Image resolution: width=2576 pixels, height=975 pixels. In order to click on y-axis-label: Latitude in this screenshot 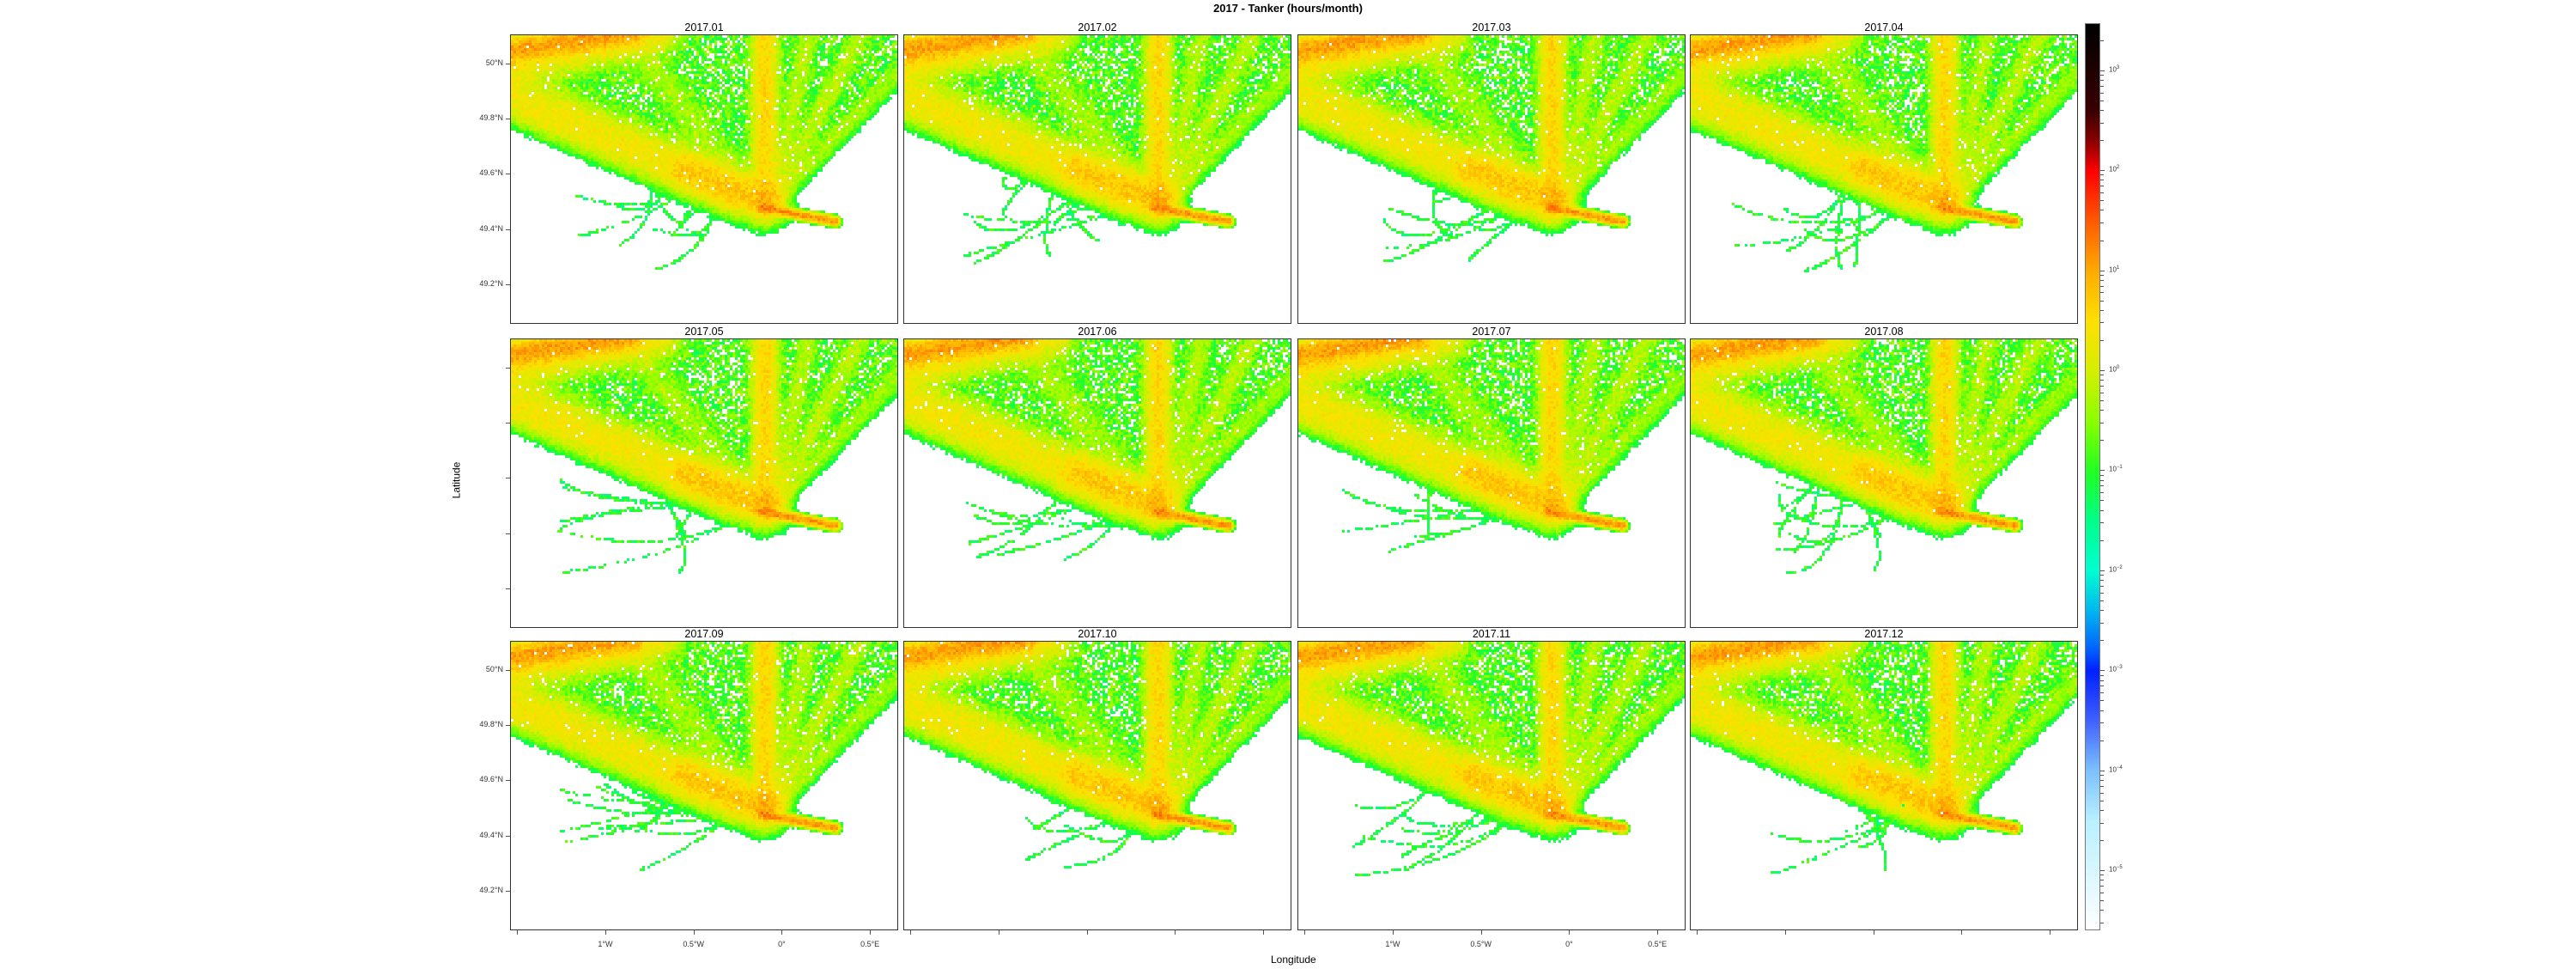, I will do `click(457, 480)`.